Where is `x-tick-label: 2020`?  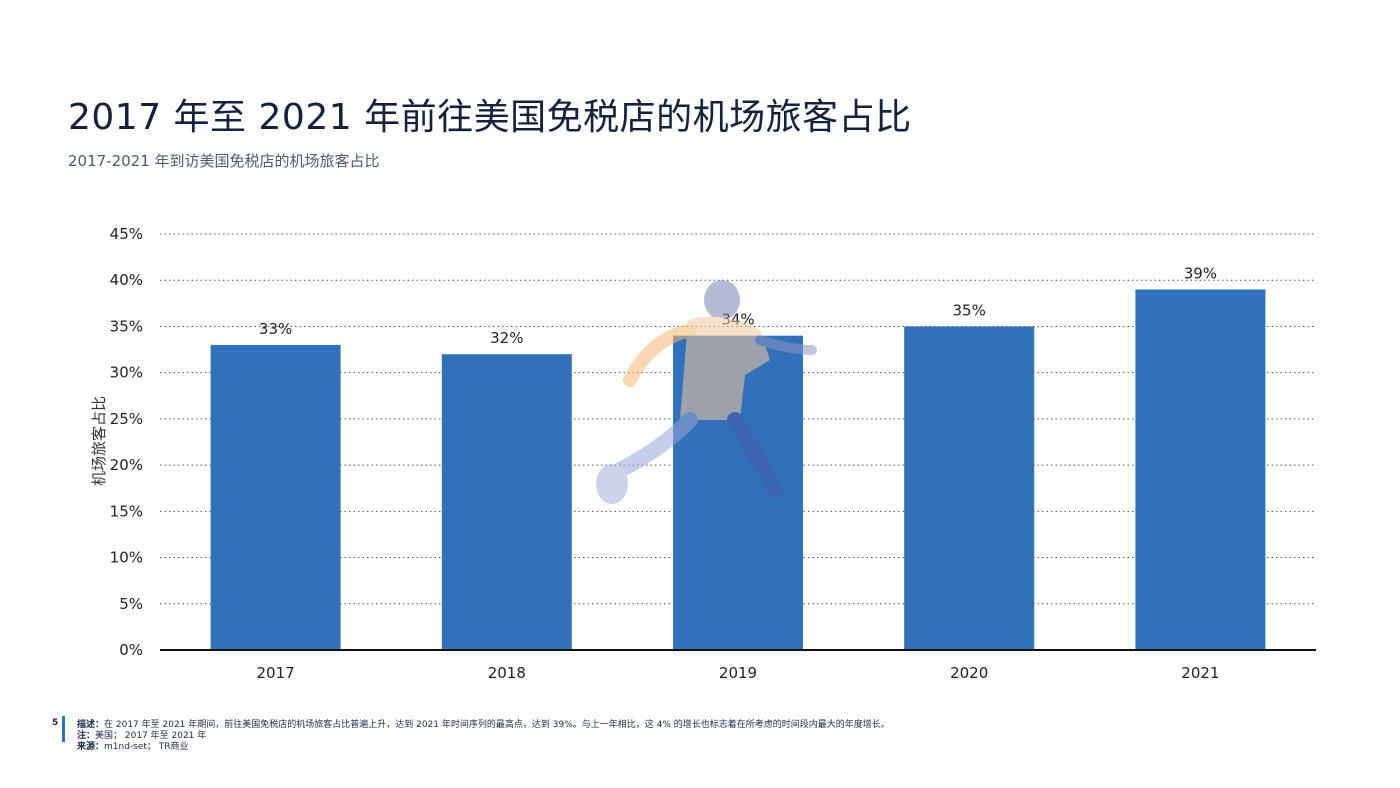
x-tick-label: 2020 is located at coordinates (969, 673).